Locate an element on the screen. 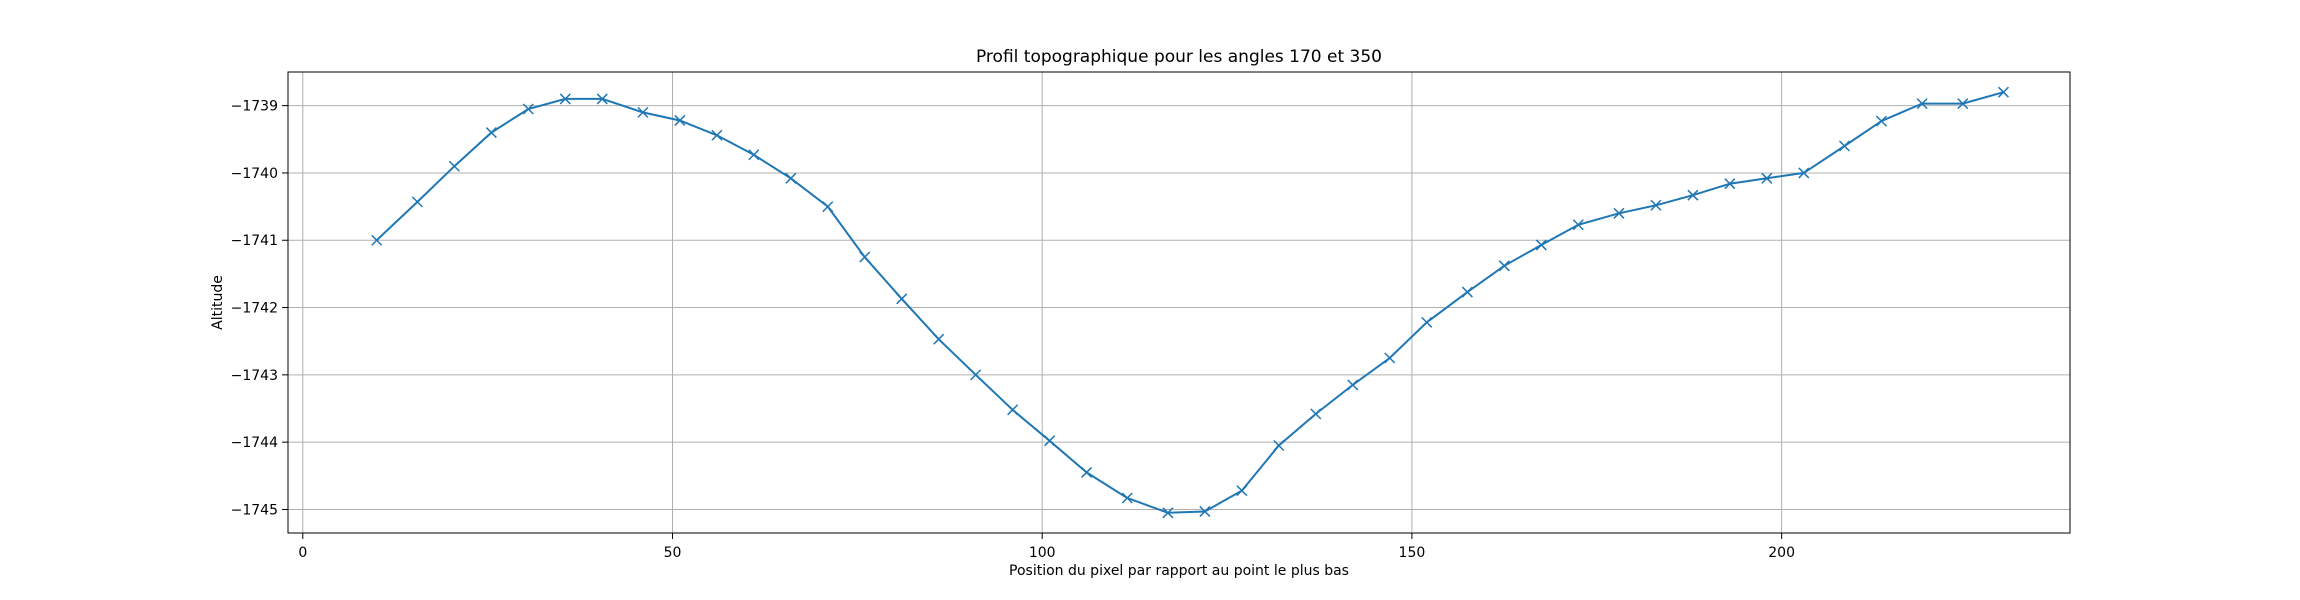 The width and height of the screenshot is (2300, 600). x-axis-ticks: 0 50 100 150 200 is located at coordinates (1046, 547).